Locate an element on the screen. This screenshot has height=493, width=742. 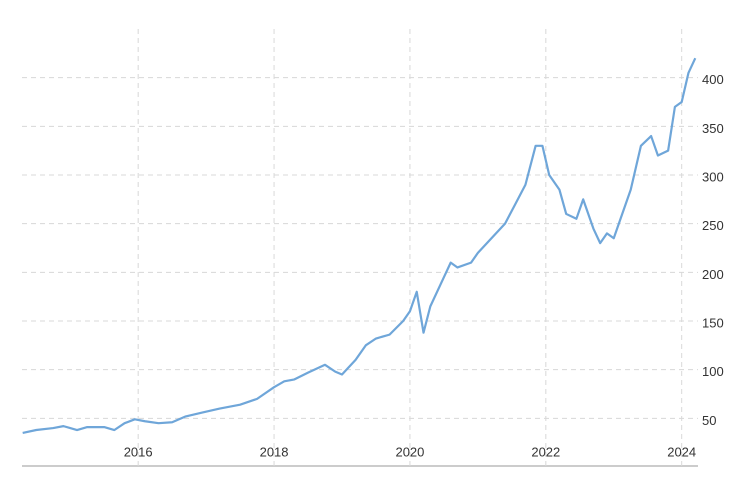
x-tick-label: 2024 is located at coordinates (681, 451).